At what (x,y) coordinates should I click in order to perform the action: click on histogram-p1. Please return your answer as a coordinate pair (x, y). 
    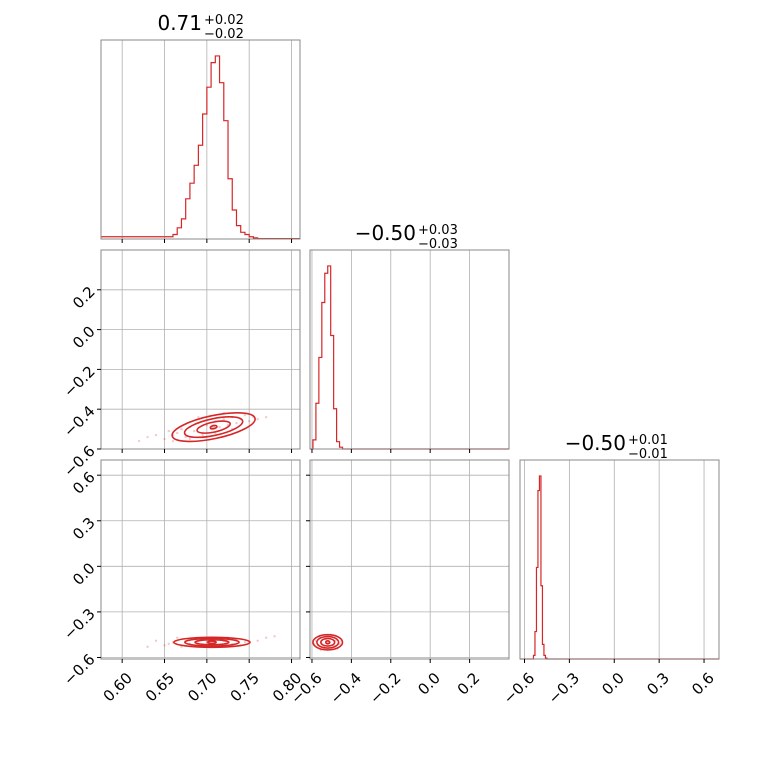
    Looking at the image, I should click on (409, 357).